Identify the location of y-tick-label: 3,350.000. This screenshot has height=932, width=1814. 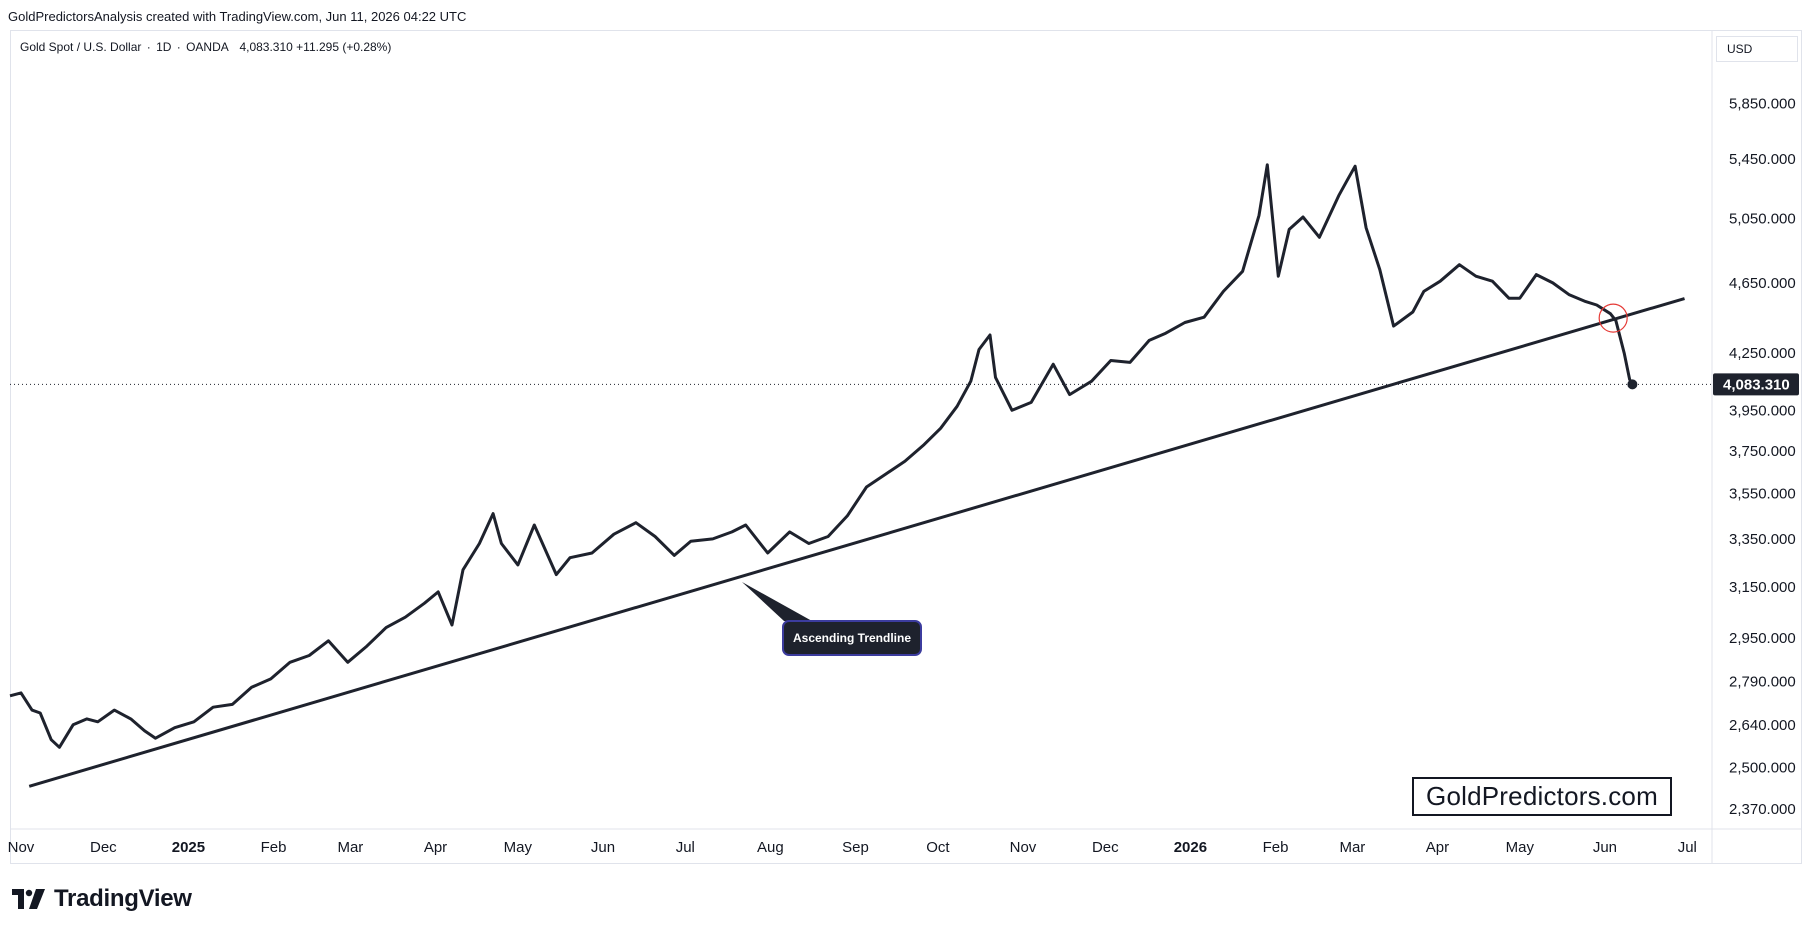
(1762, 539).